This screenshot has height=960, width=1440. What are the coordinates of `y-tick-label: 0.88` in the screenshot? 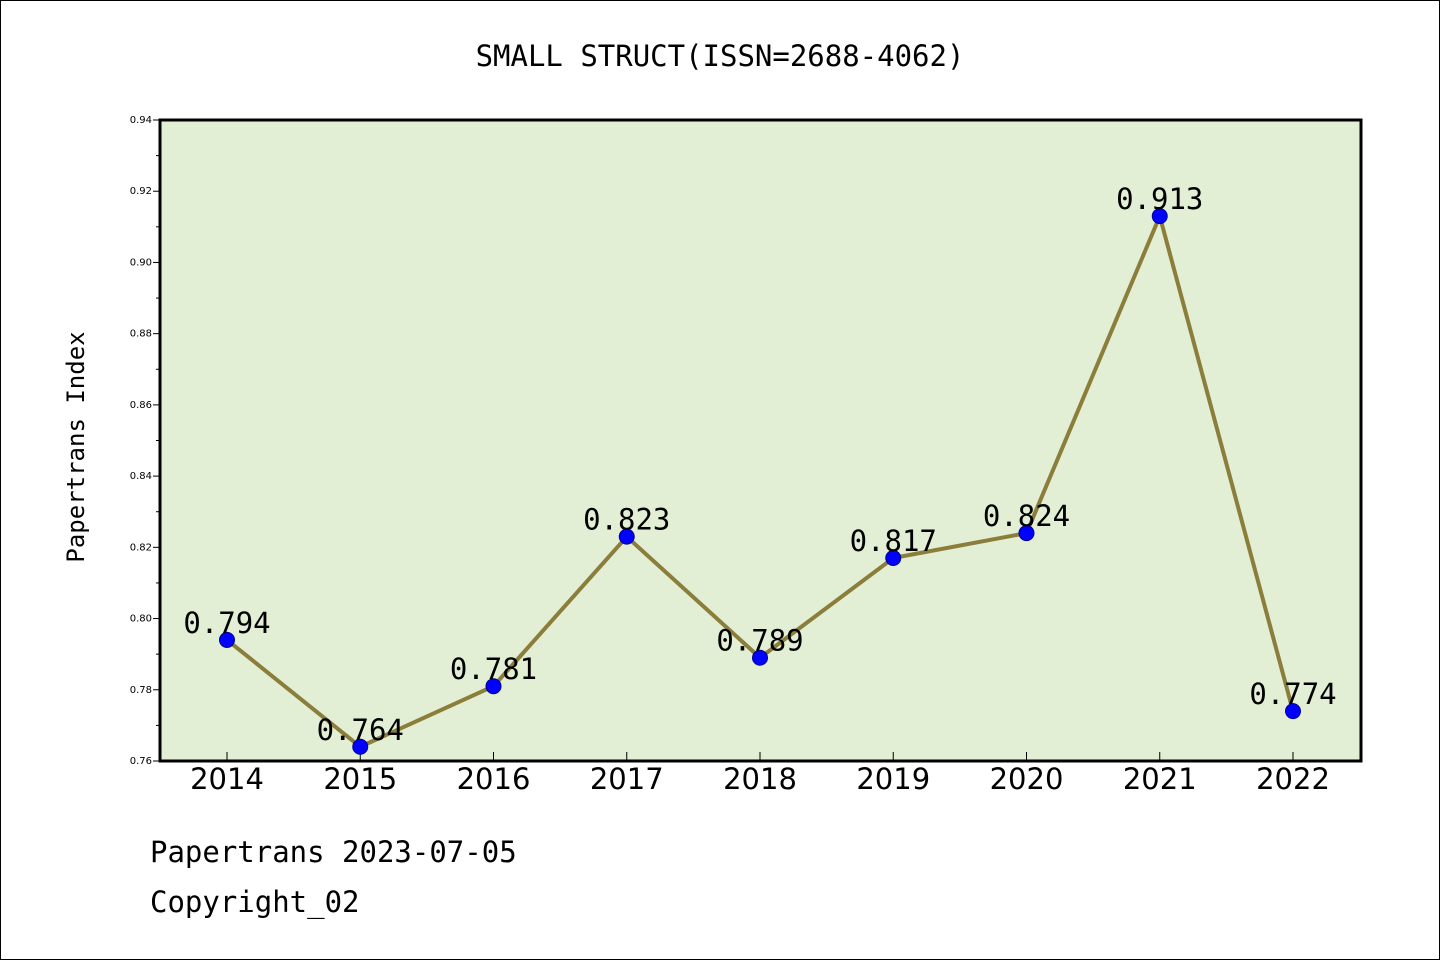 It's located at (141, 334).